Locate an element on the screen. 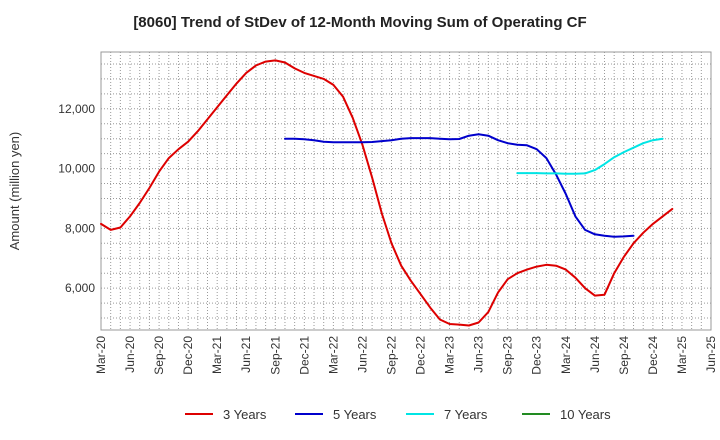 Image resolution: width=720 pixels, height=440 pixels. x-tick-label: Sep-21 is located at coordinates (275, 355).